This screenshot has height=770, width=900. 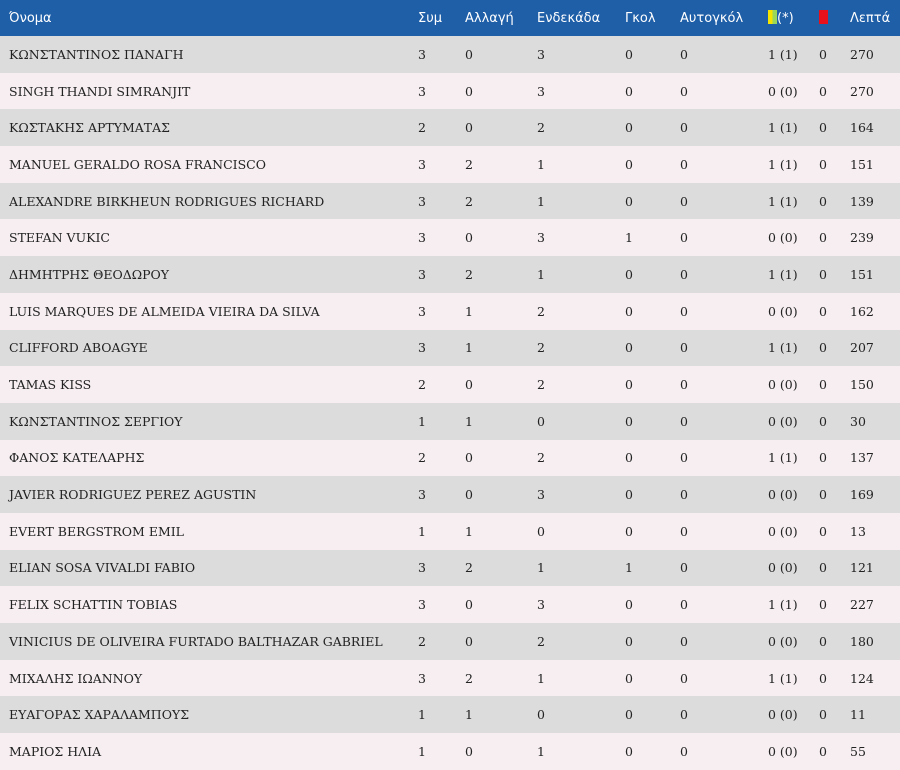 What do you see at coordinates (793, 18) in the screenshot?
I see `header-yellow: (*)` at bounding box center [793, 18].